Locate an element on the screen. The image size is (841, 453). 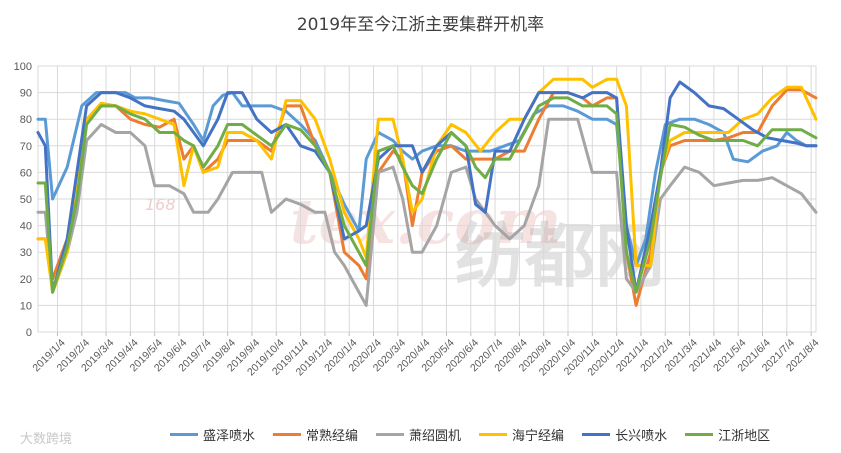
legend-item: 萧绍圆机 is located at coordinates (418, 434).